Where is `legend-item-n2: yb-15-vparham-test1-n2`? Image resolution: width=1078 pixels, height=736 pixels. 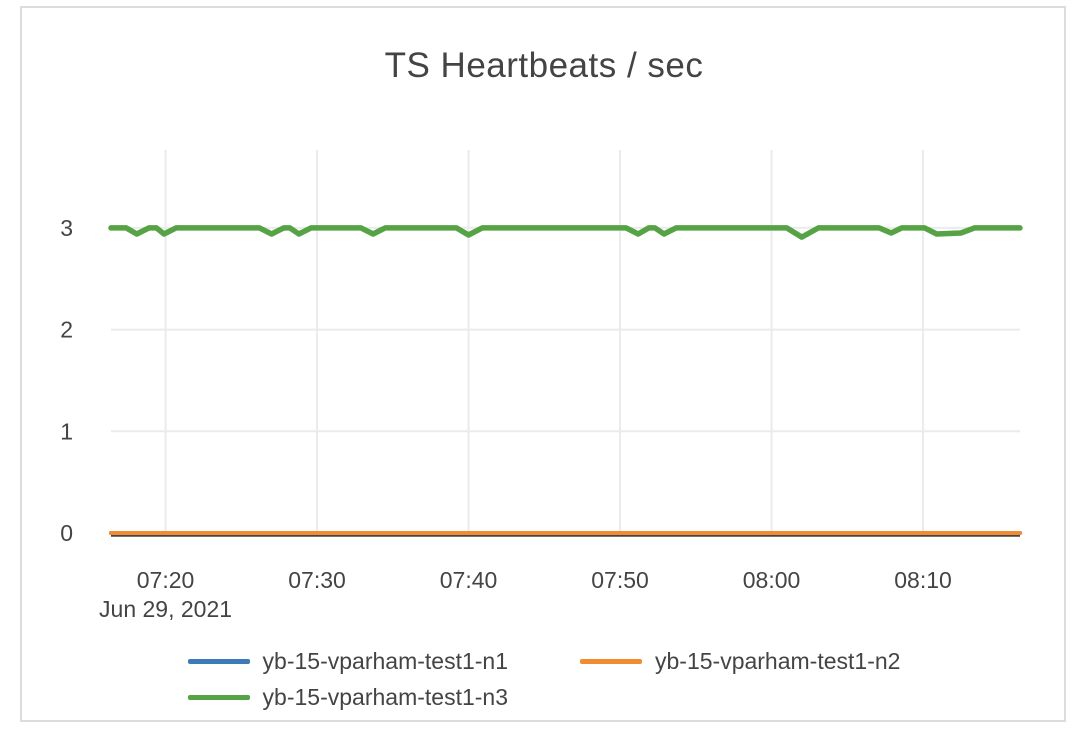 legend-item-n2: yb-15-vparham-test1-n2 is located at coordinates (740, 661).